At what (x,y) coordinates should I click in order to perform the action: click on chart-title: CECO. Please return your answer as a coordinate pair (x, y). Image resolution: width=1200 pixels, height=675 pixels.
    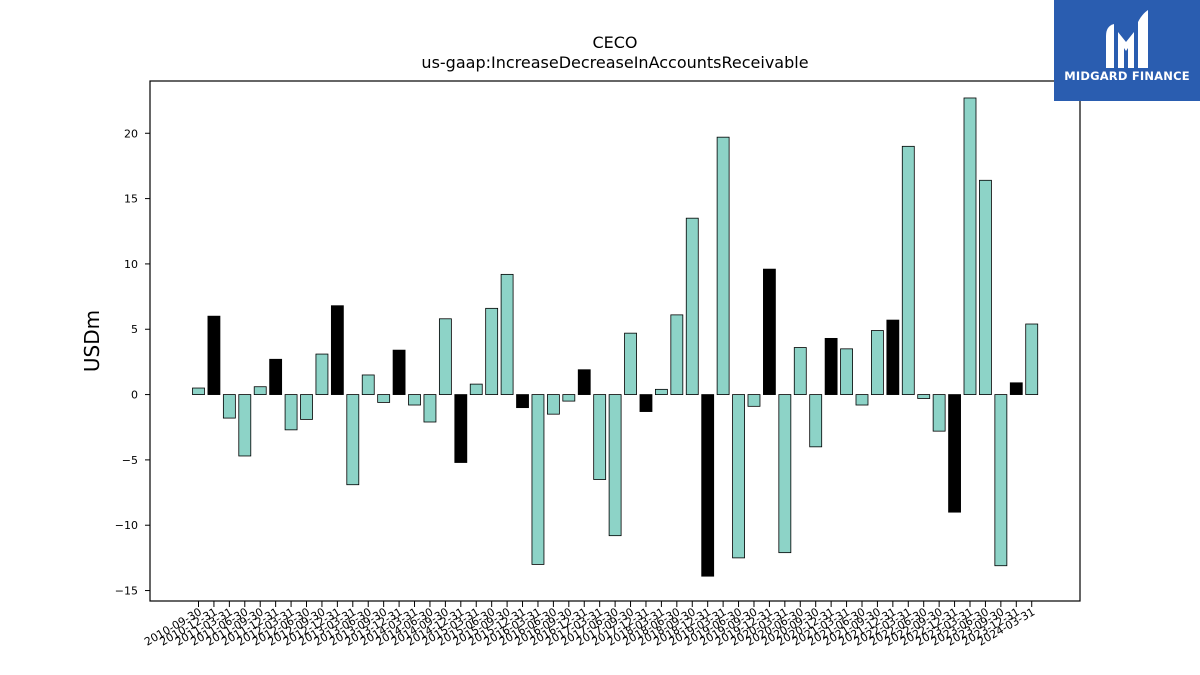
    Looking at the image, I should click on (614, 42).